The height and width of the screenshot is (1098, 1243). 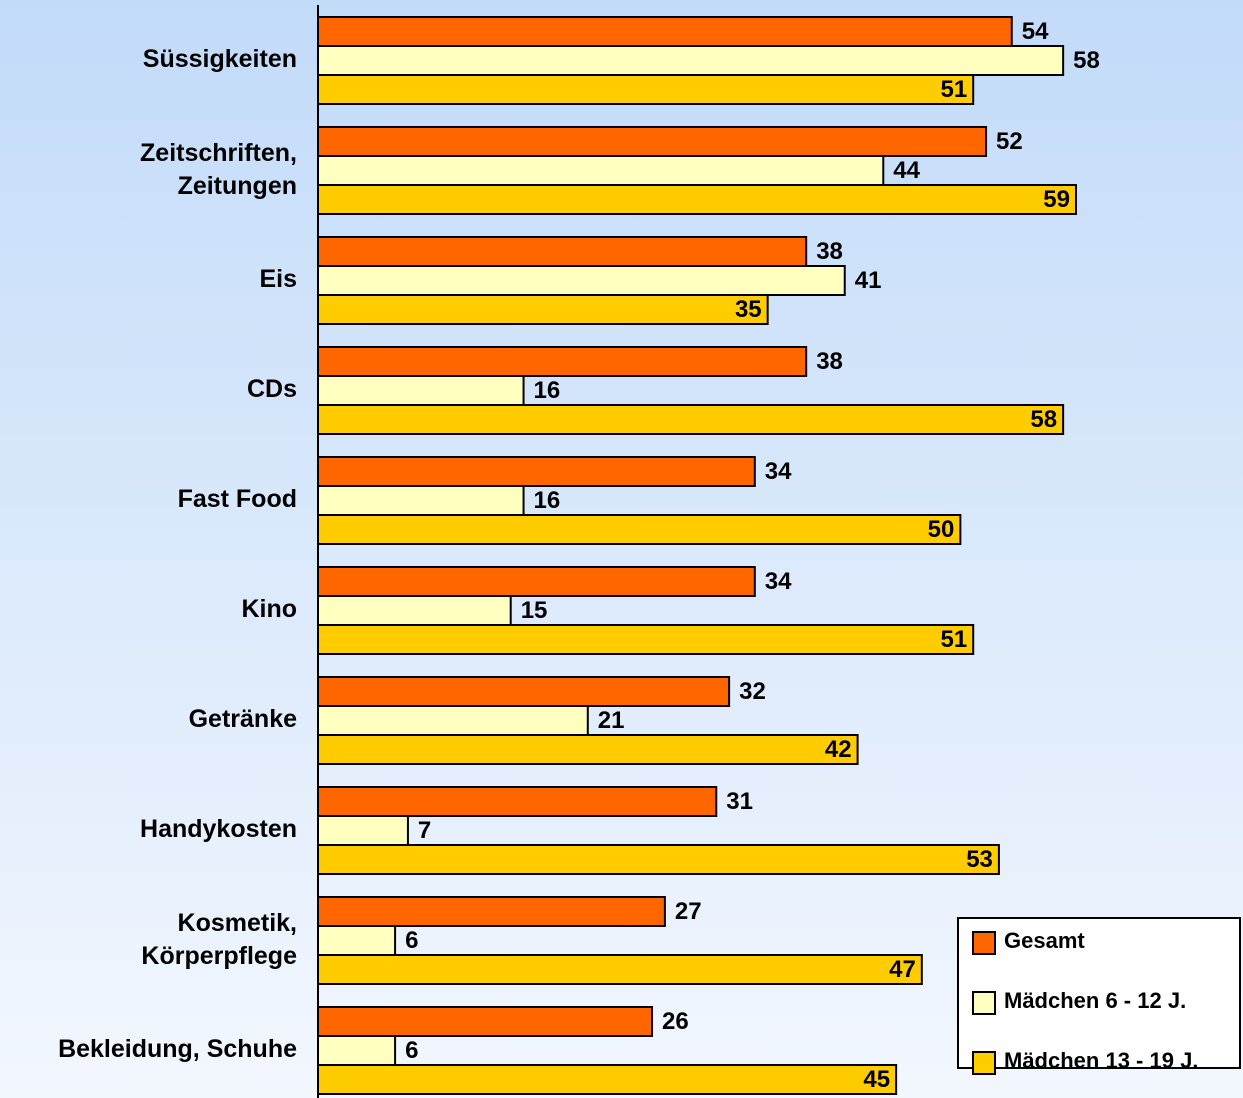 What do you see at coordinates (243, 719) in the screenshot?
I see `category-label: Getränke` at bounding box center [243, 719].